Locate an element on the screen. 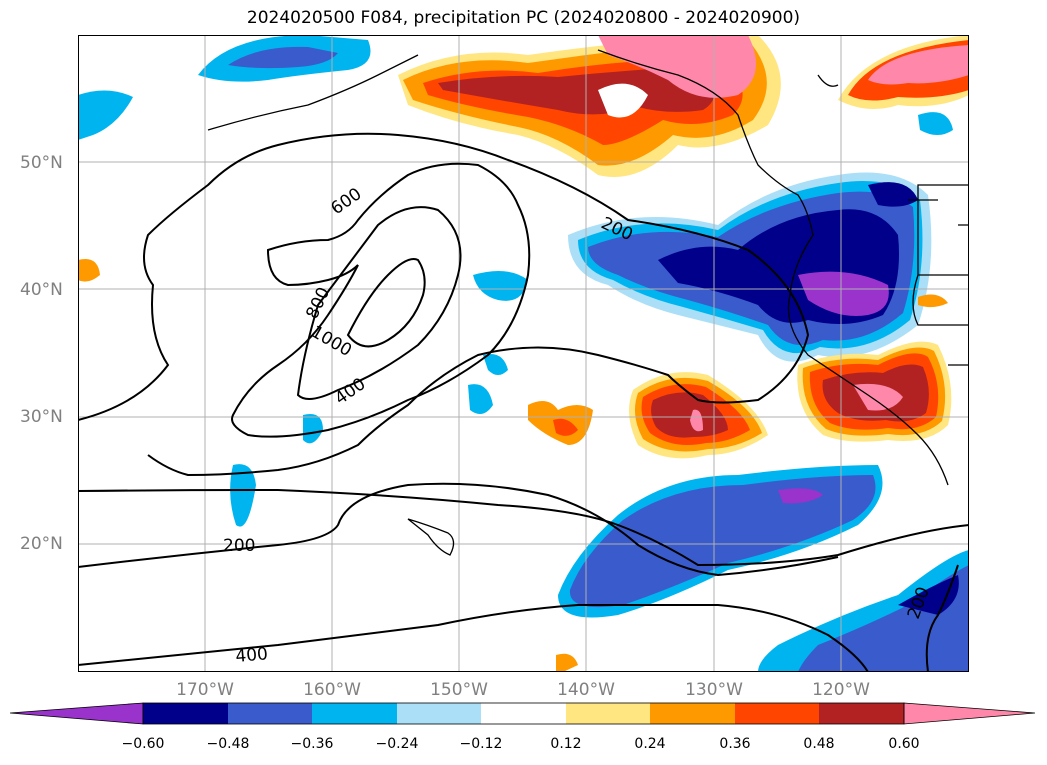 The height and width of the screenshot is (765, 1047). precip-positive-north-band is located at coordinates (589, 106).